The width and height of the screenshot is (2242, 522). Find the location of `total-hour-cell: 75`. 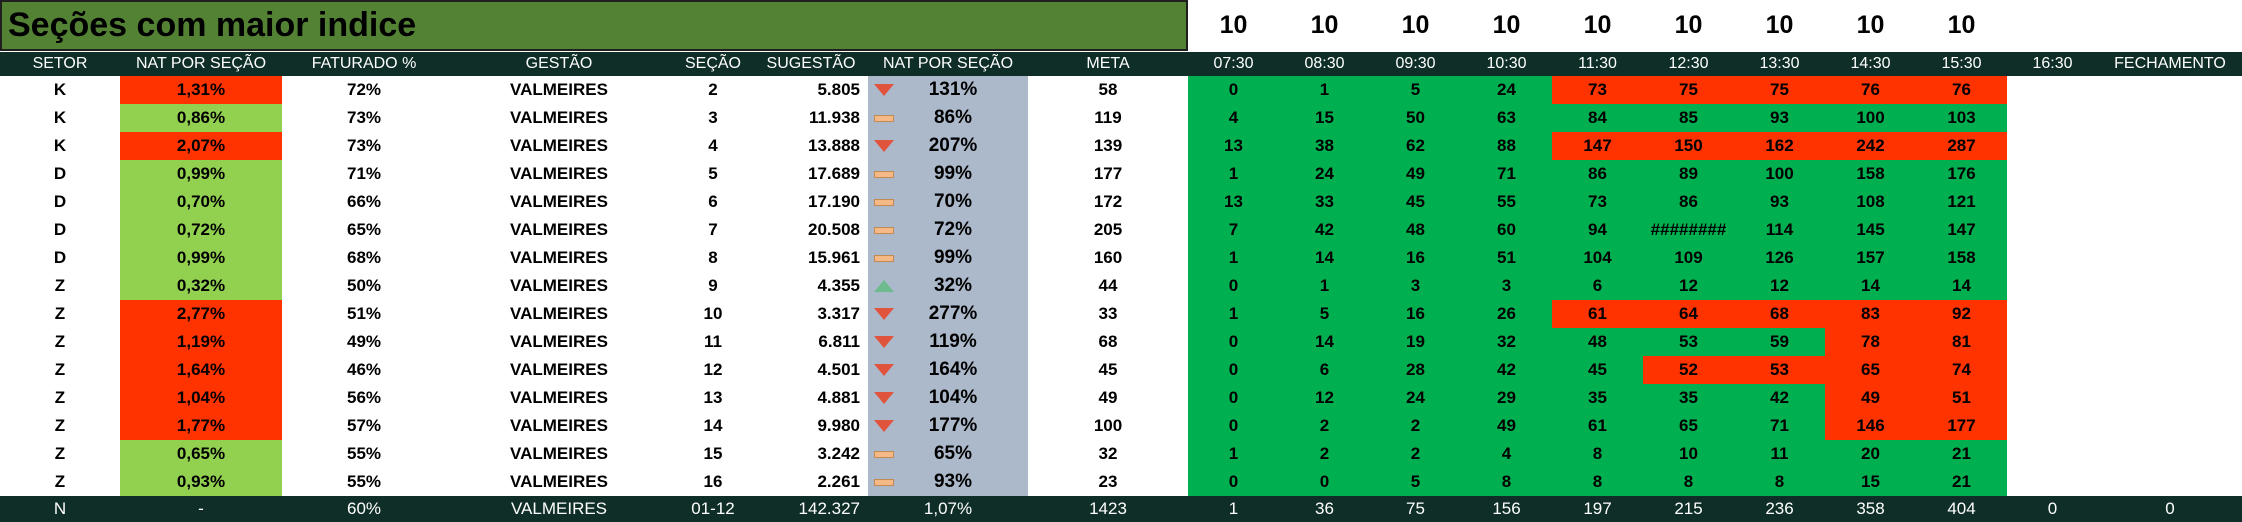

total-hour-cell: 75 is located at coordinates (1415, 508).